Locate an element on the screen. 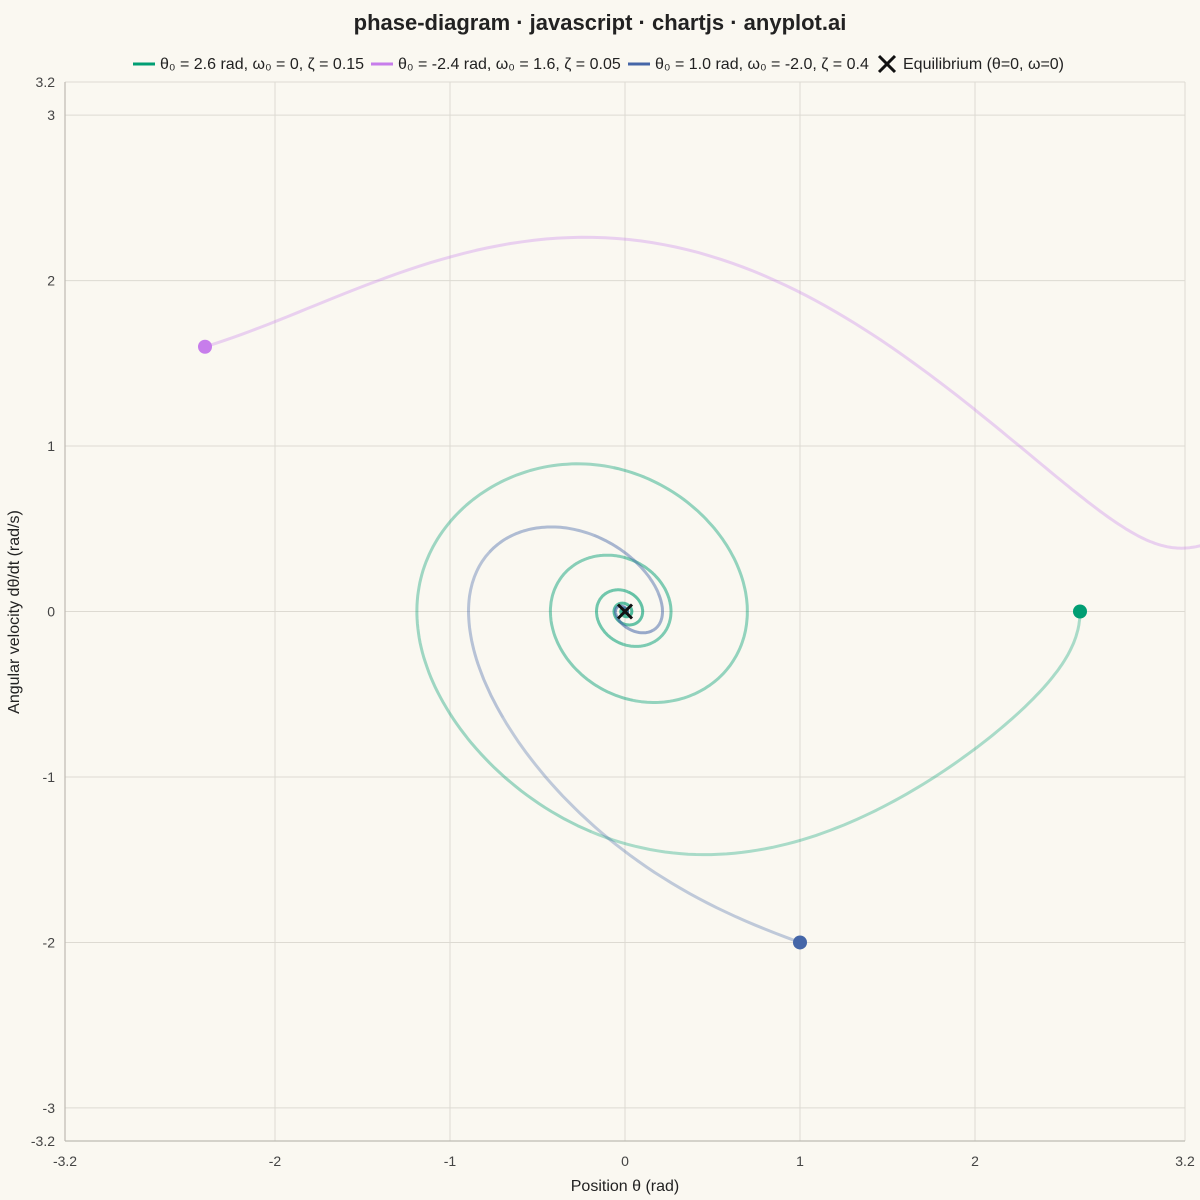 This screenshot has height=1200, width=1200. legend-item-series-1: θ₀ = 2.6 rad, ω₀ = 0, ζ = 0.15 is located at coordinates (248, 64).